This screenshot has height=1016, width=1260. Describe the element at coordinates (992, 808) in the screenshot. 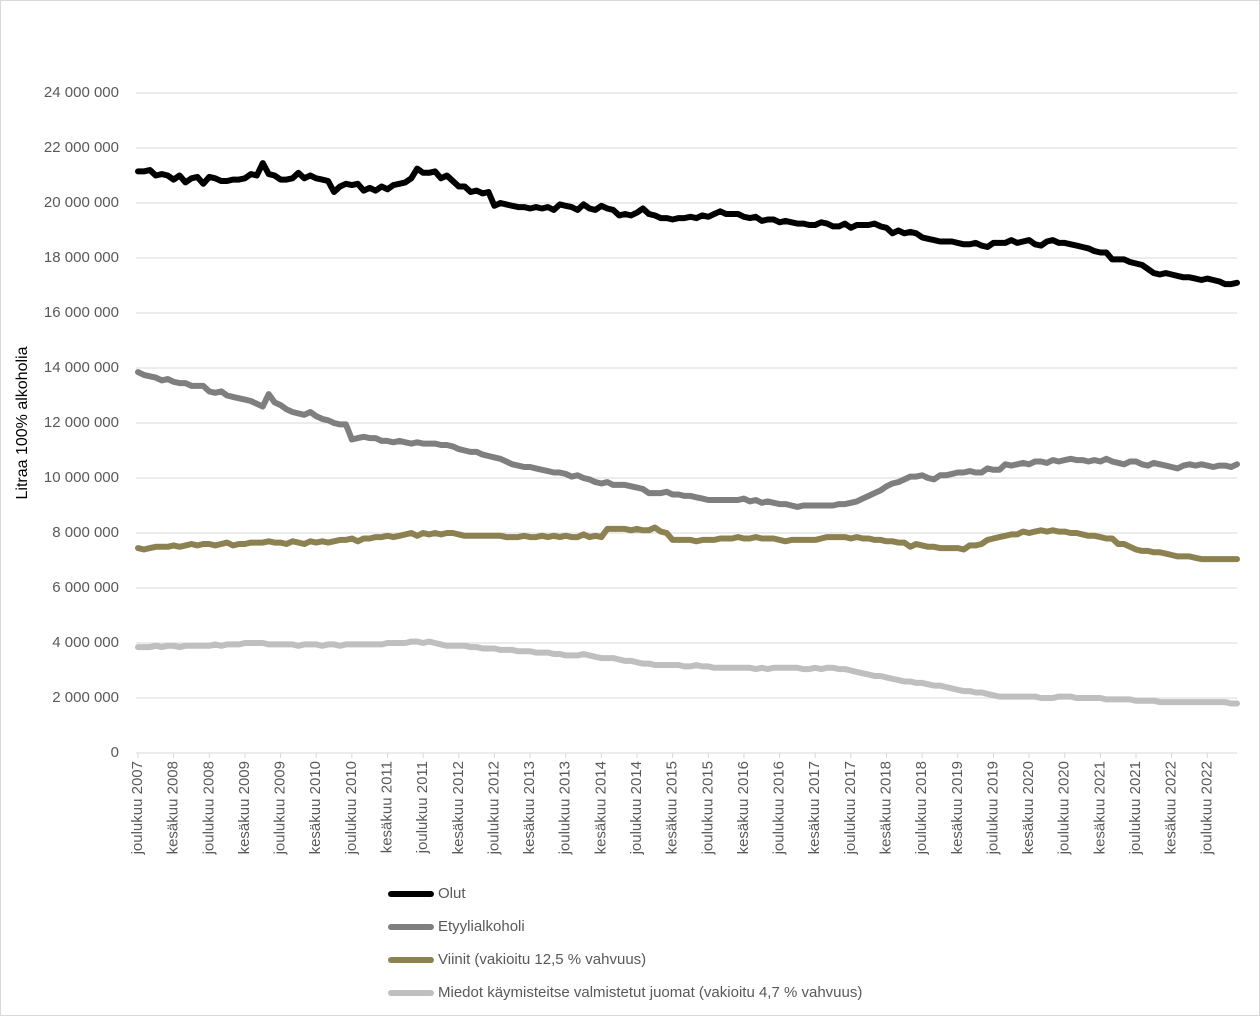

I see `x-tick-label: joulukuu 2019` at that location.